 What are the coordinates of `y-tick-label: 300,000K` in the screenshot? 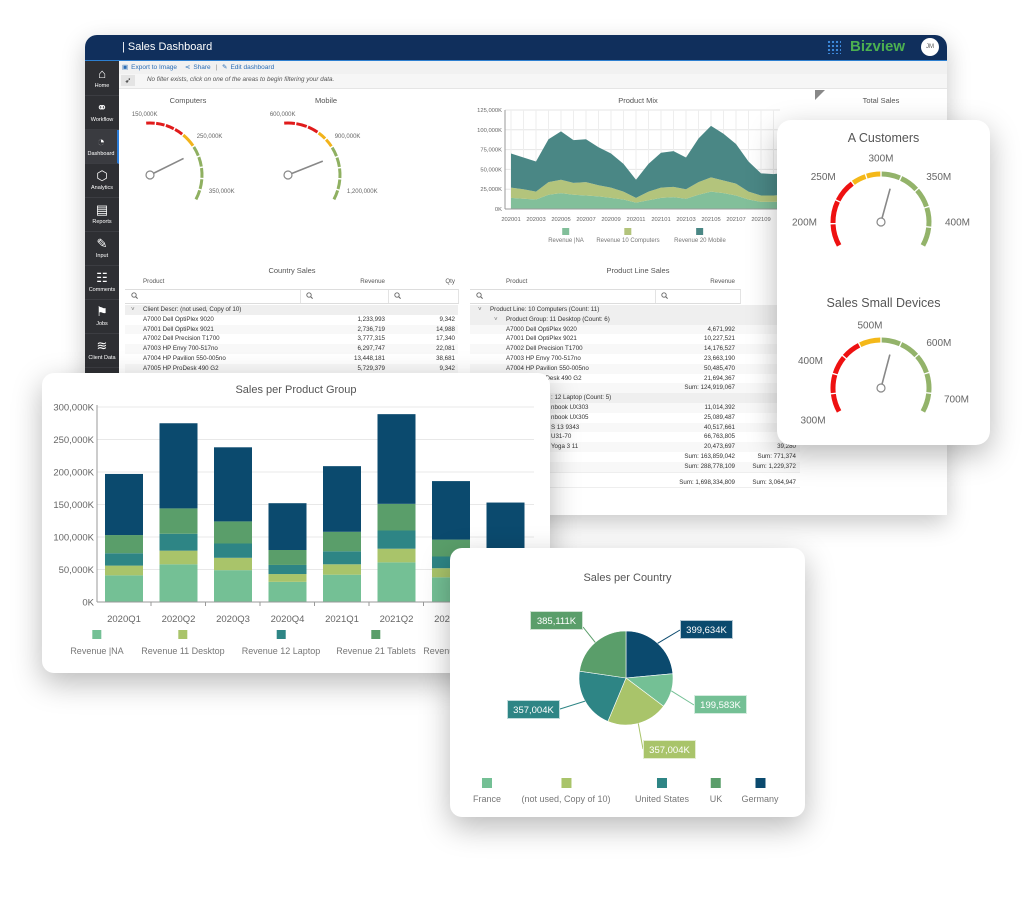 It's located at (73, 408).